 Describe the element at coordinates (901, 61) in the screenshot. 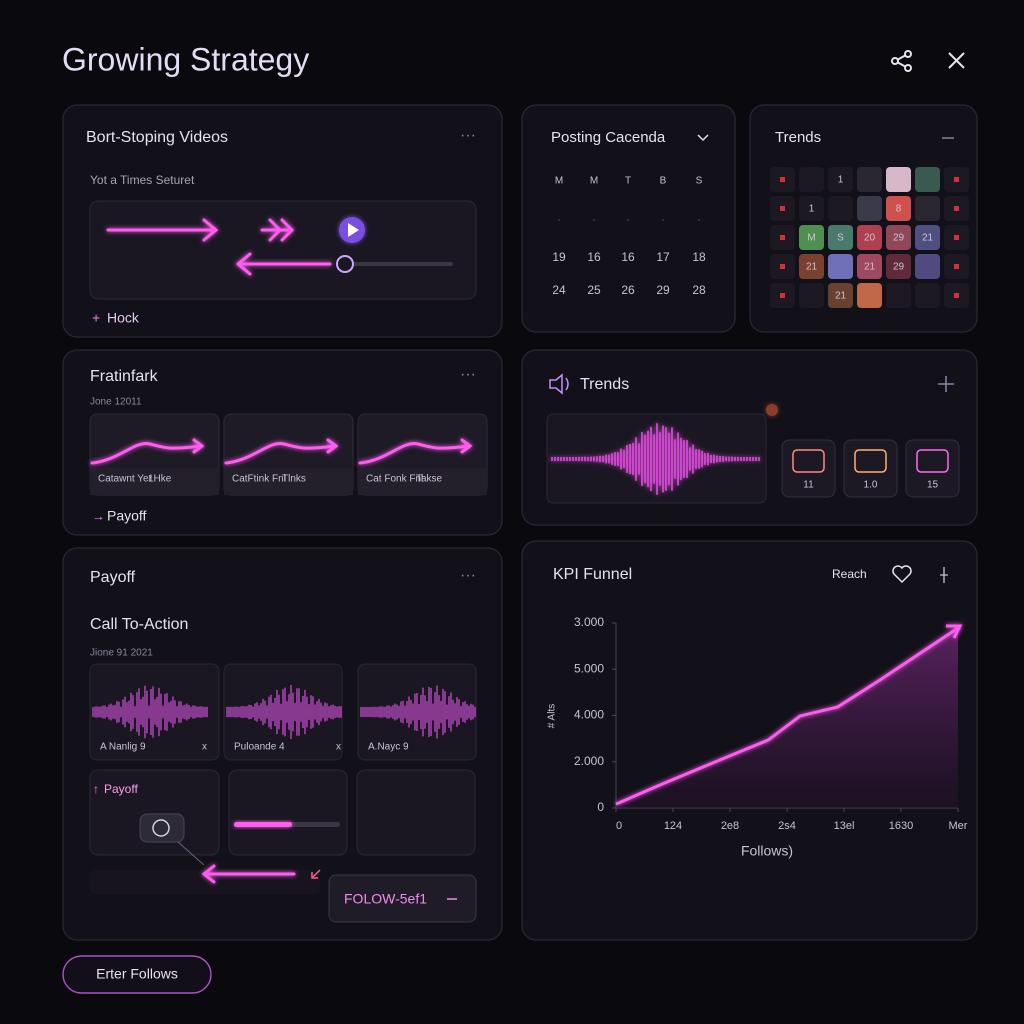

I see `share-icon` at that location.